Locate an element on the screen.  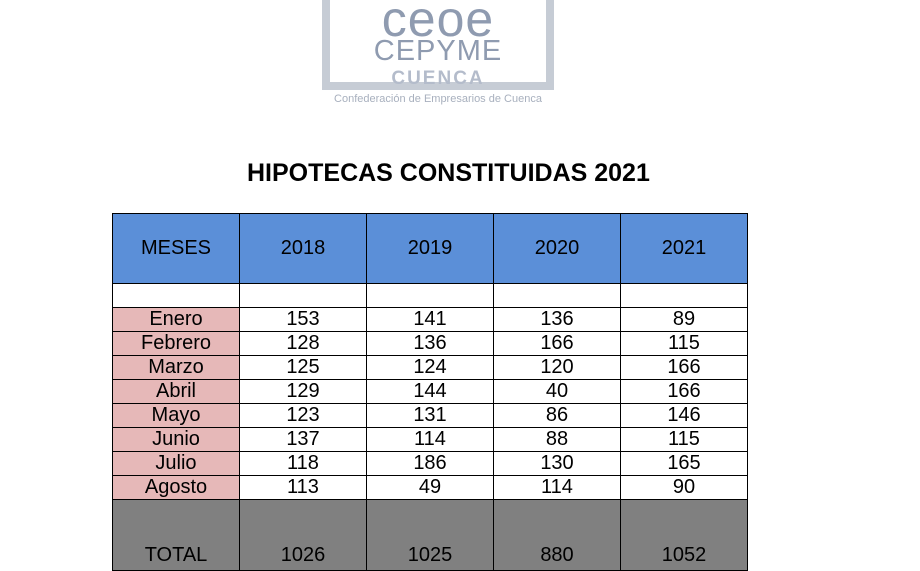
header-2021: 2021 is located at coordinates (684, 248).